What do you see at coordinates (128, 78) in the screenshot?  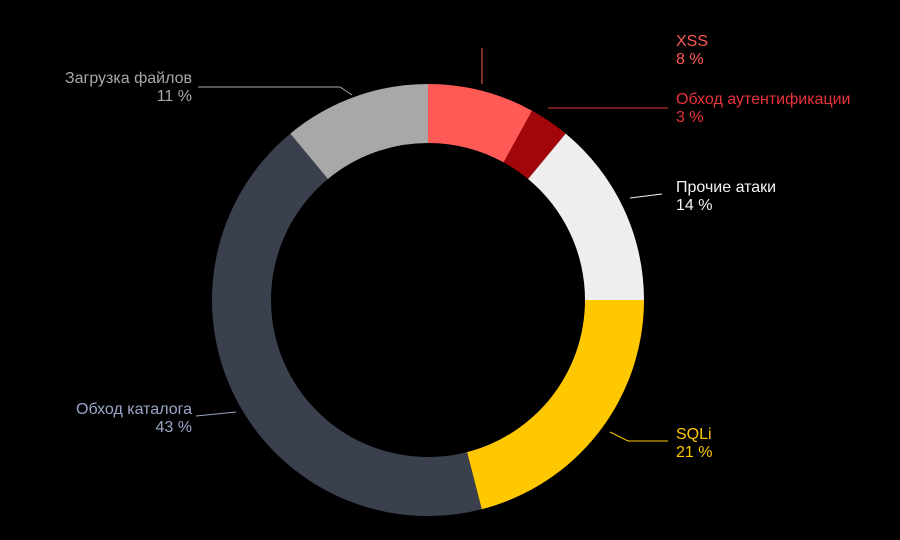 I see `slice-label: Загрузка файлов` at bounding box center [128, 78].